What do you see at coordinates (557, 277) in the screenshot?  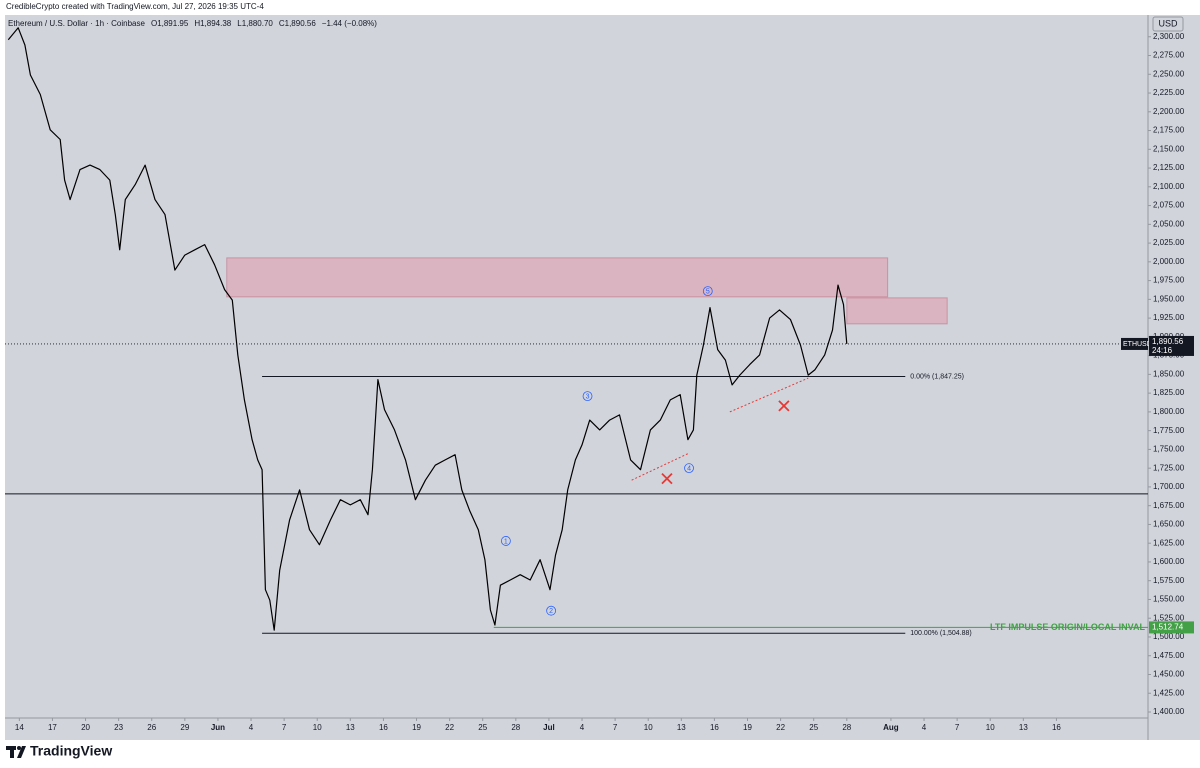 I see `supply-zone` at bounding box center [557, 277].